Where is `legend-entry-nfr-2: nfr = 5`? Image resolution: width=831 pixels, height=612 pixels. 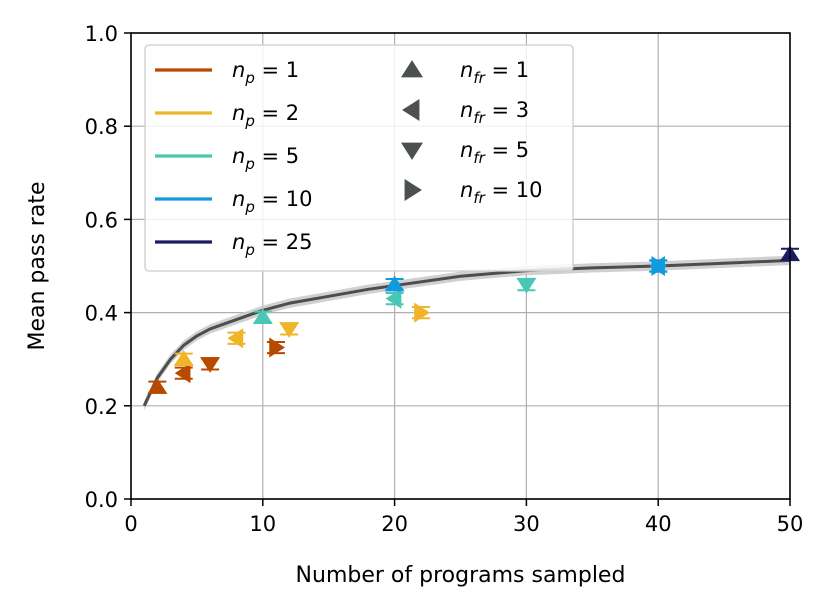
legend-entry-nfr-2: nfr = 5 is located at coordinates (465, 152).